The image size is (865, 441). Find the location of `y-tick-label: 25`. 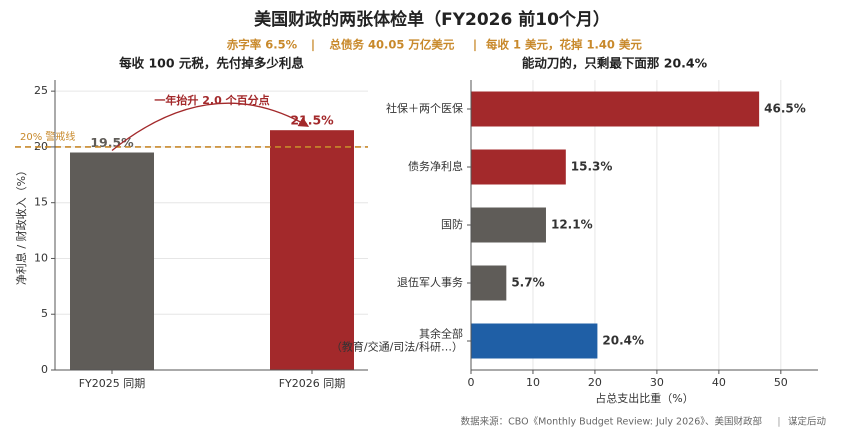

y-tick-label: 25 is located at coordinates (41, 90).